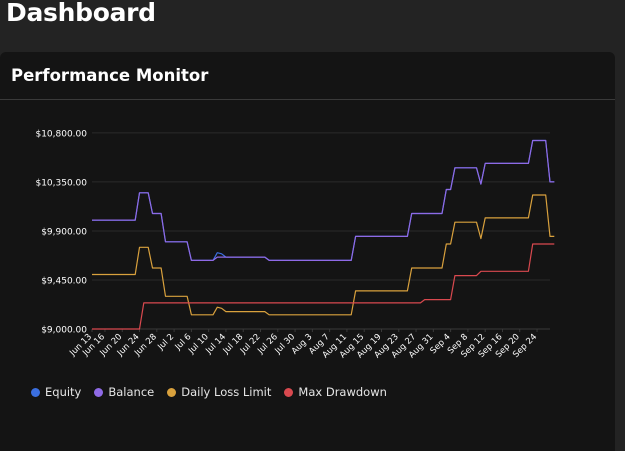  Describe the element at coordinates (61, 134) in the screenshot. I see `y-tick-label: $10,800.00` at that location.